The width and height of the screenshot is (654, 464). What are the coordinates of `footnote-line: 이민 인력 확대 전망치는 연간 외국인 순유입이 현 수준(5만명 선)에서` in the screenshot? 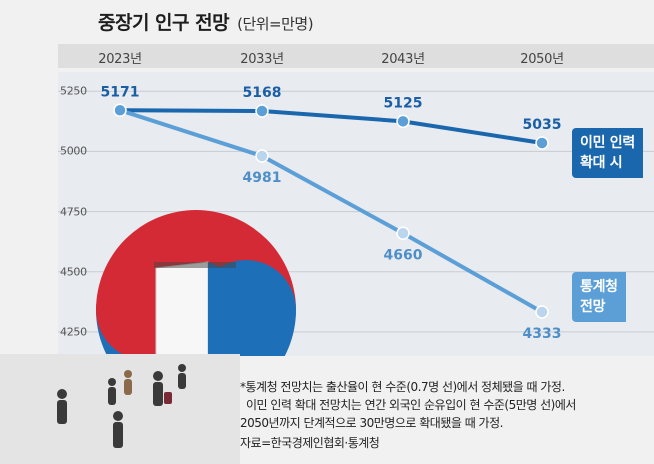 It's located at (411, 405).